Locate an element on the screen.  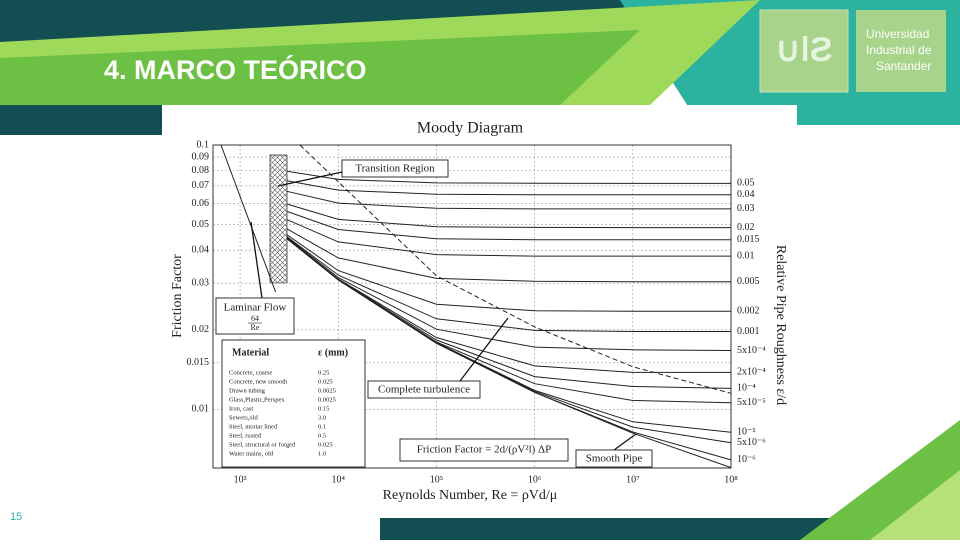
roughness-label: 0.04 is located at coordinates (746, 194).